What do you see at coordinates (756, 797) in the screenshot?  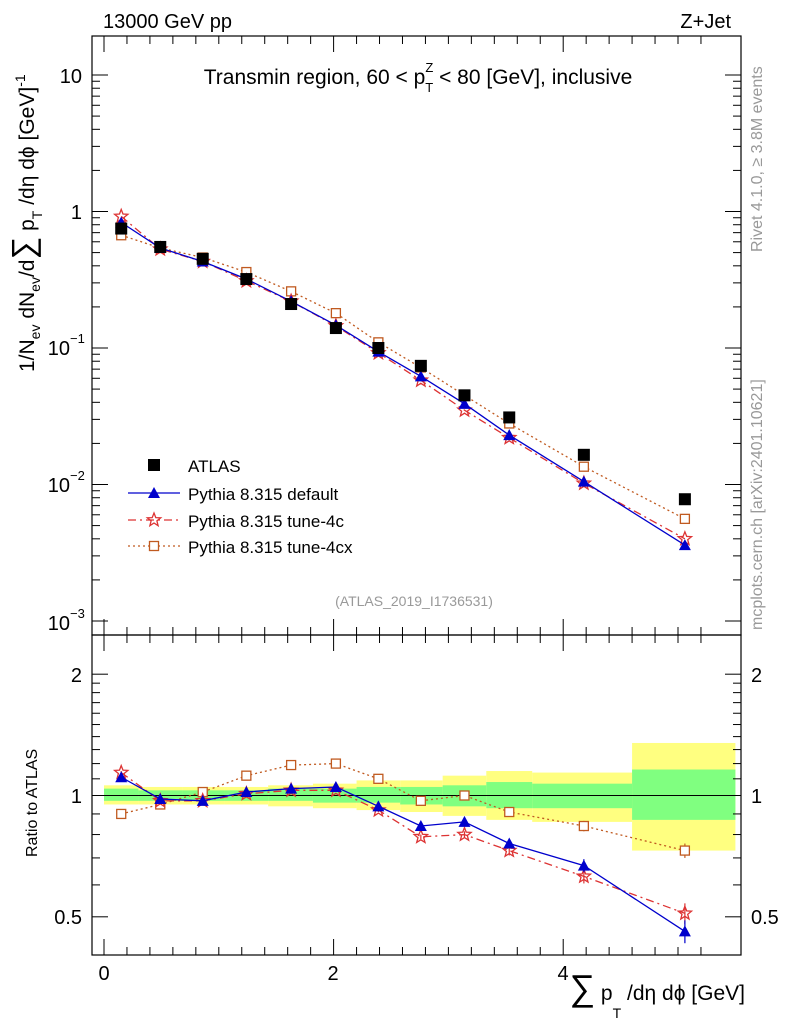 I see `lower-y-tick-label-right: 1` at bounding box center [756, 797].